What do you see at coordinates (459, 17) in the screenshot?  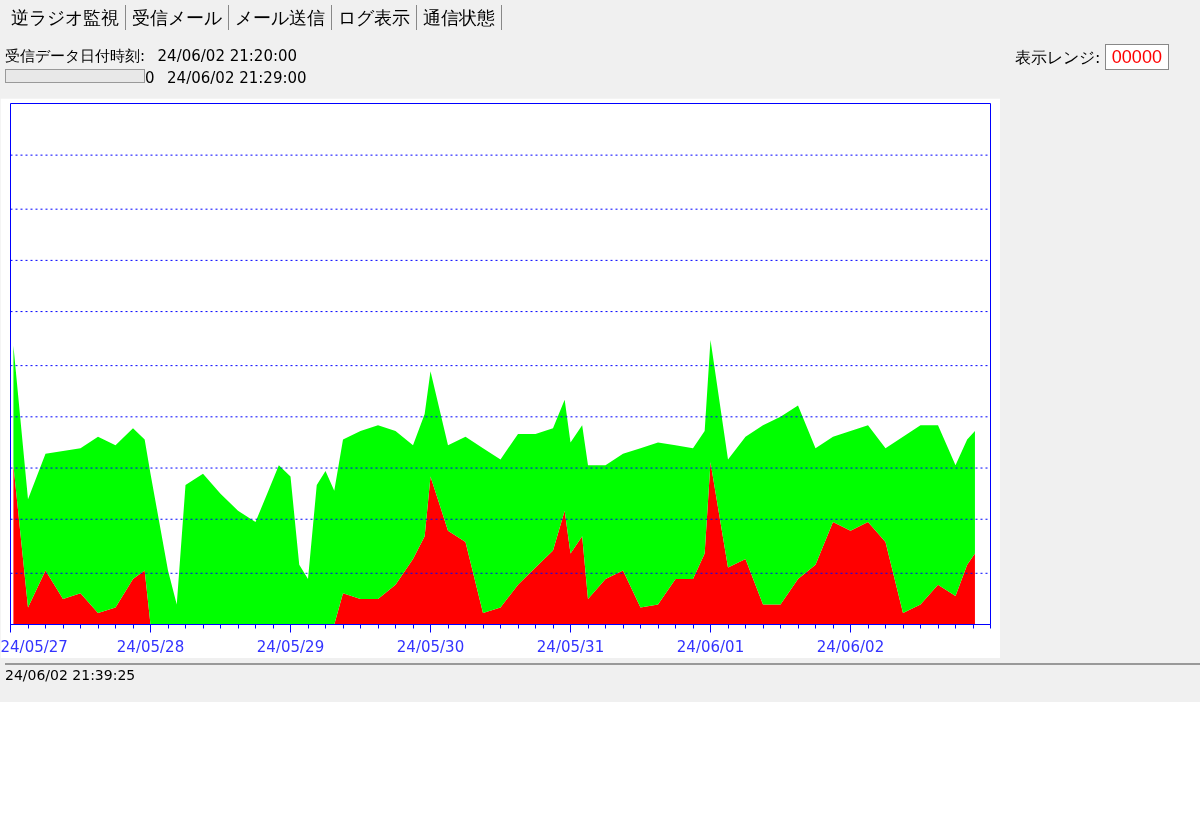 I see `text: 通信状態` at bounding box center [459, 17].